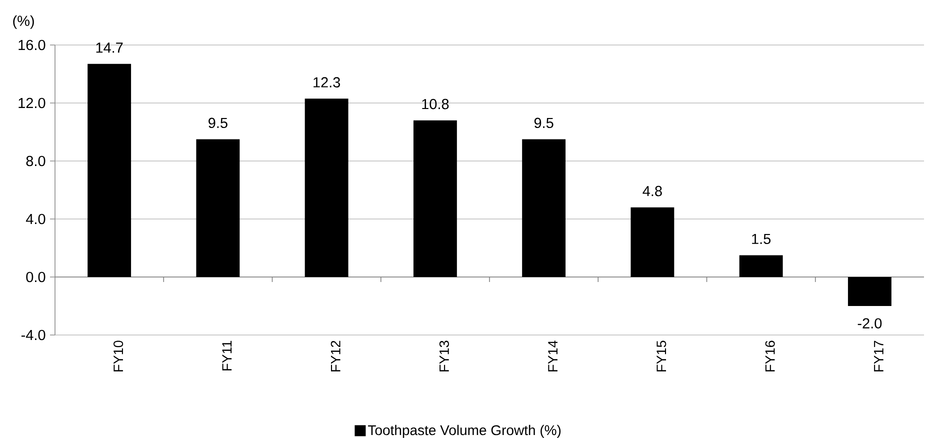  Describe the element at coordinates (119, 356) in the screenshot. I see `x-tick-label: FY10` at that location.